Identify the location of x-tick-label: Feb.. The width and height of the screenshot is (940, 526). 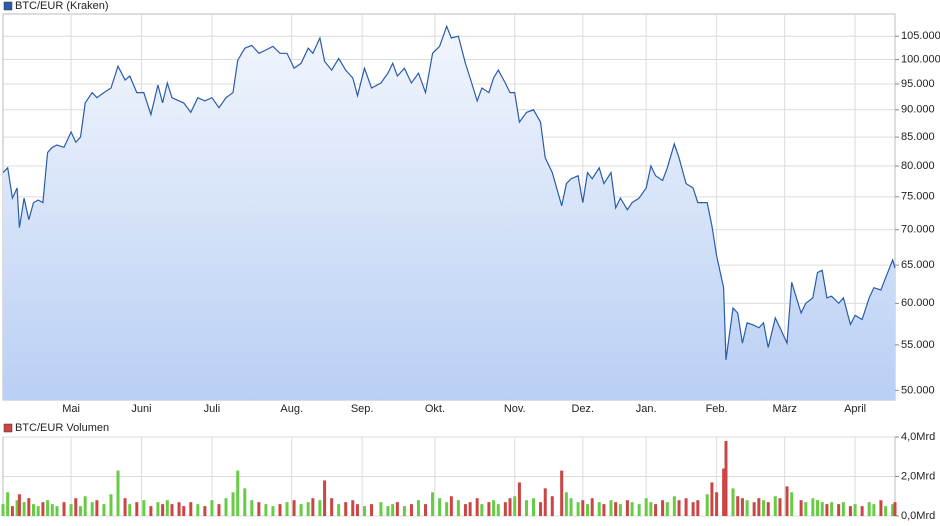
(717, 409).